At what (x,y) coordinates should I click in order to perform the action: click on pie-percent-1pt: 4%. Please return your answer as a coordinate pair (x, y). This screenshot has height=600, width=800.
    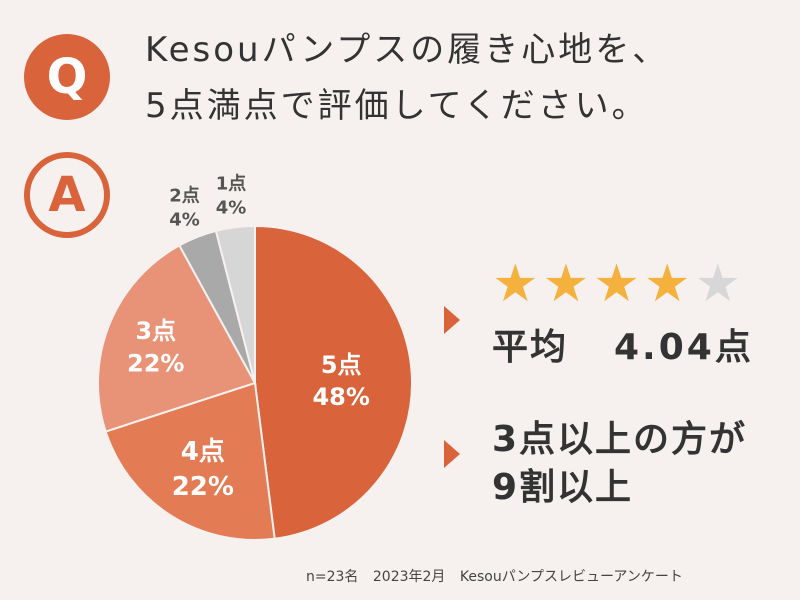
    Looking at the image, I should click on (231, 208).